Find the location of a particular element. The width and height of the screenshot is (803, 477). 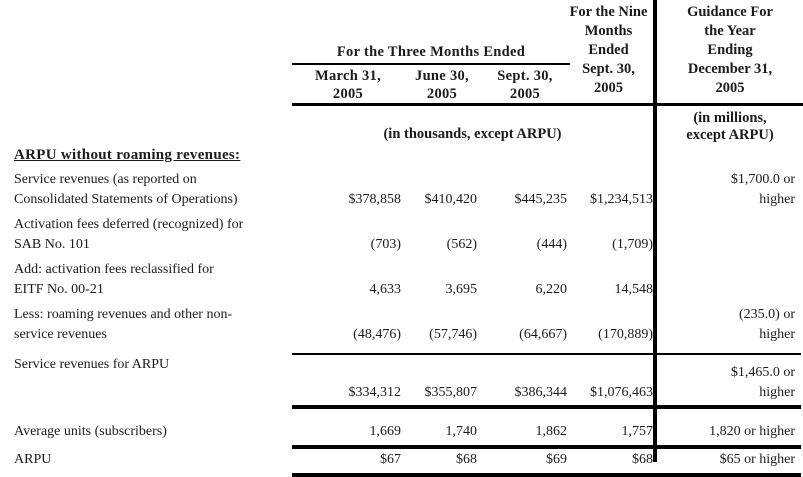

column-header-sept: Sept. 30, 2005 is located at coordinates (525, 85).